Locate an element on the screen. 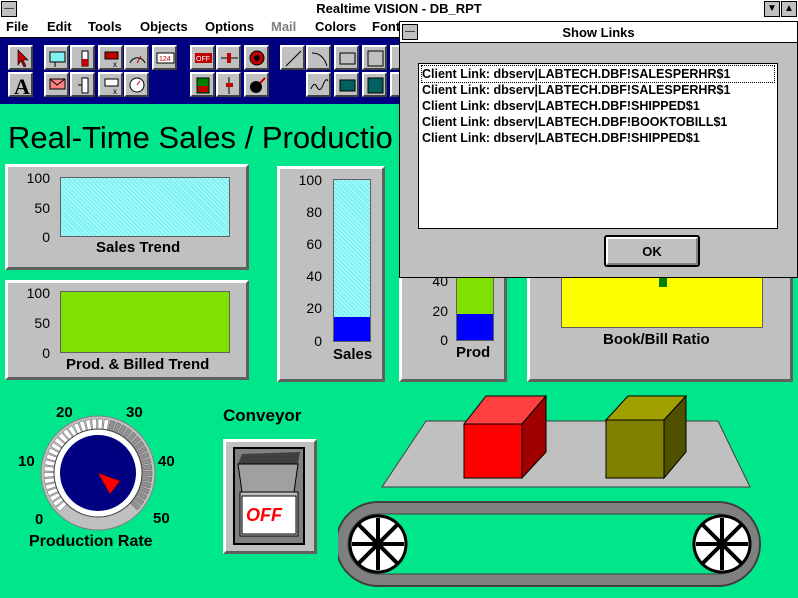  dial-pointer is located at coordinates (109, 483).